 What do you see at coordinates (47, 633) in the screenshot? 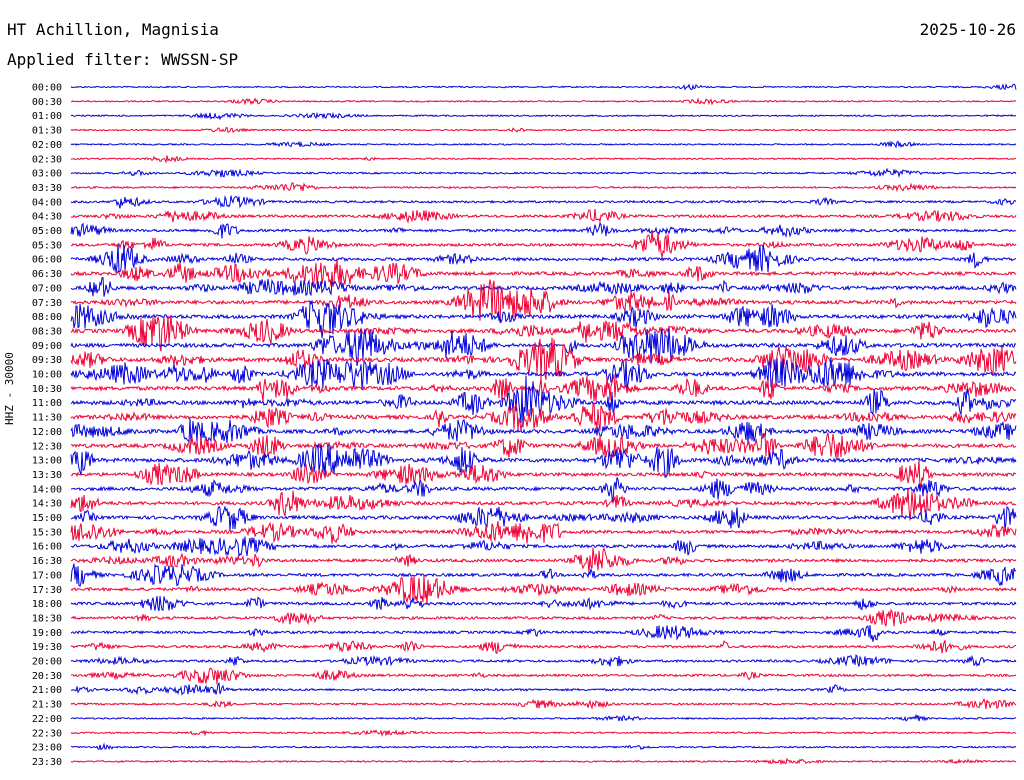
I see `row-time-label: 19:00` at bounding box center [47, 633].